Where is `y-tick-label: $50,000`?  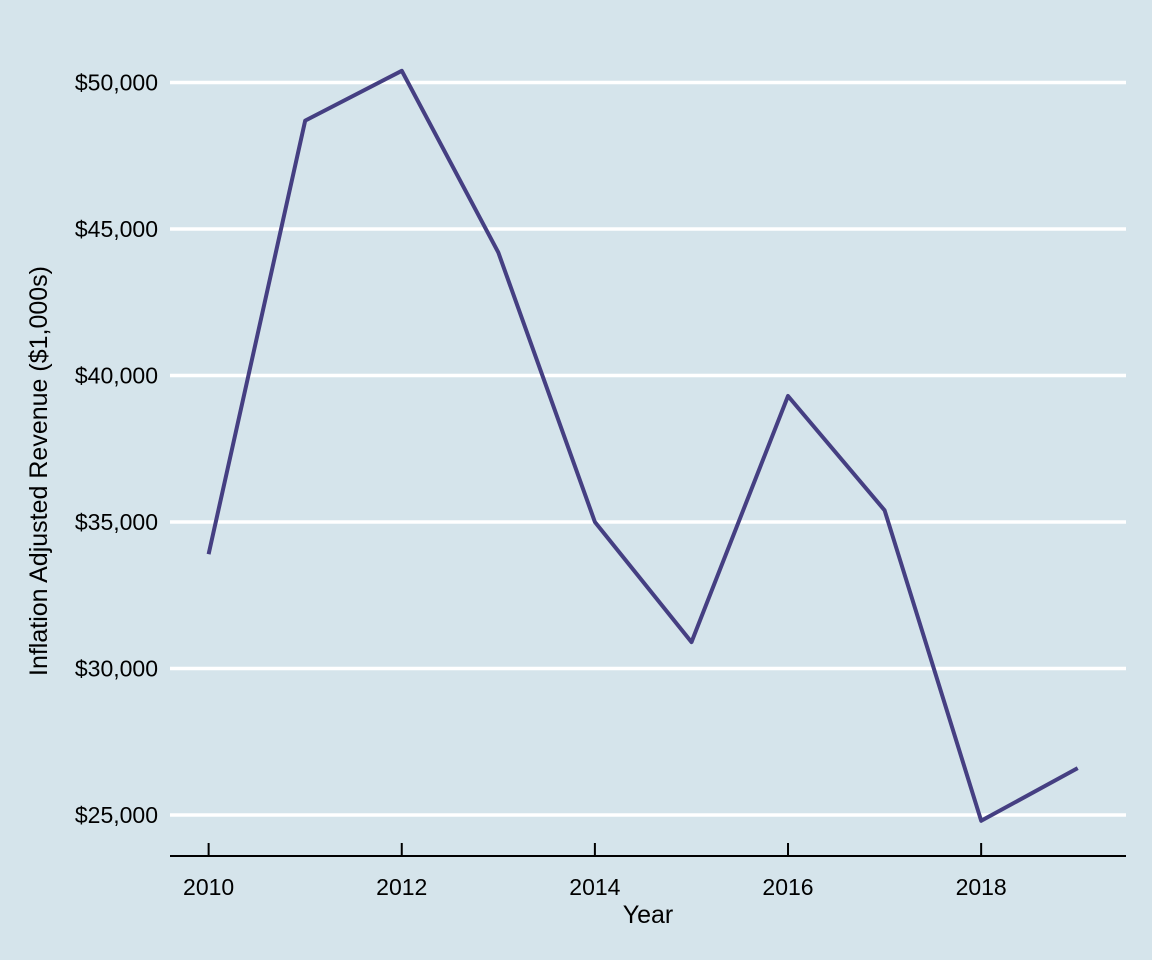 y-tick-label: $50,000 is located at coordinates (116, 83).